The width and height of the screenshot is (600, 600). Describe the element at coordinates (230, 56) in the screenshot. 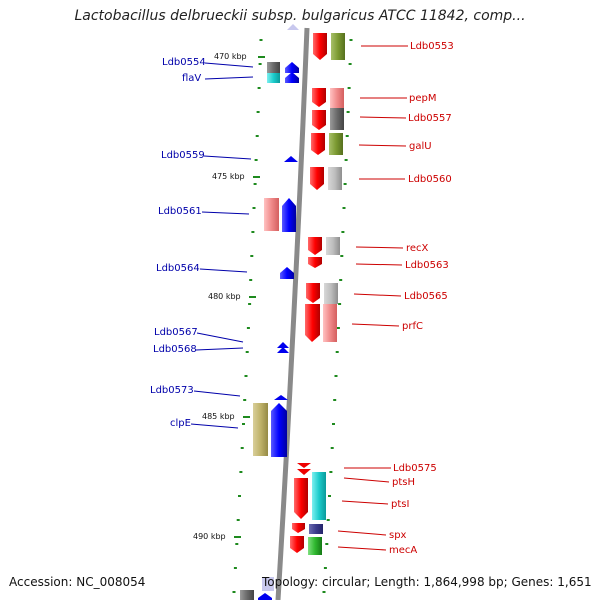

I see `scale-label-470: 470 kbp` at that location.